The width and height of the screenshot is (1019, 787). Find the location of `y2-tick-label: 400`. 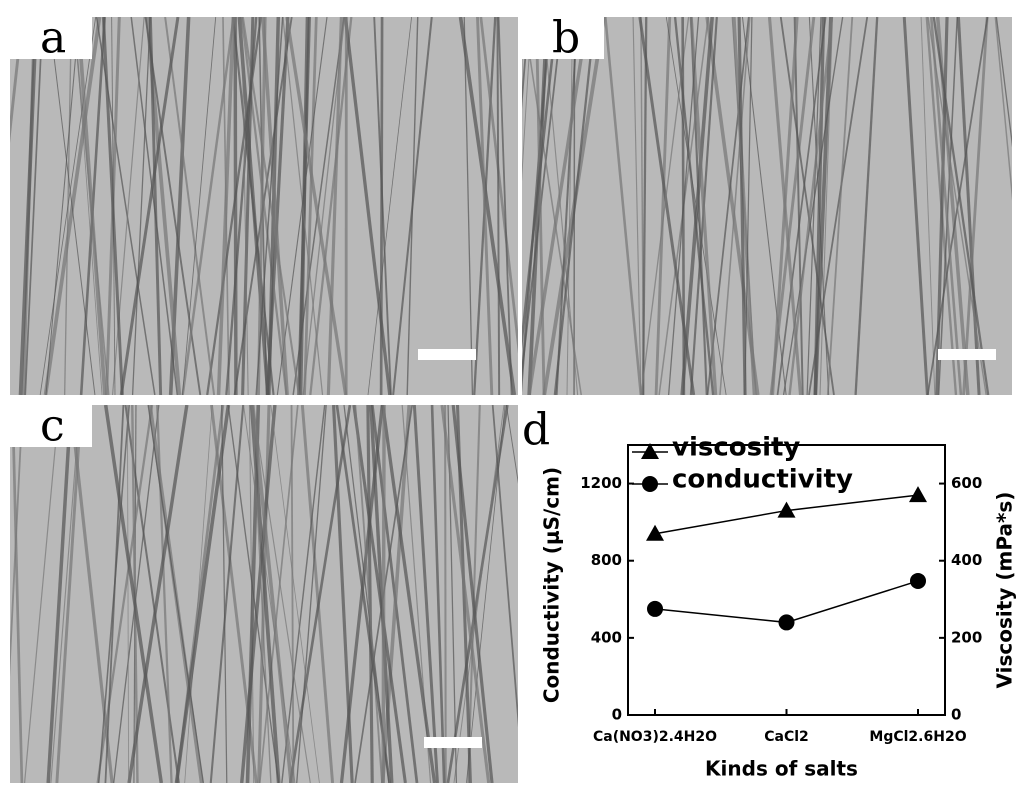

y2-tick-label: 400 is located at coordinates (966, 560).